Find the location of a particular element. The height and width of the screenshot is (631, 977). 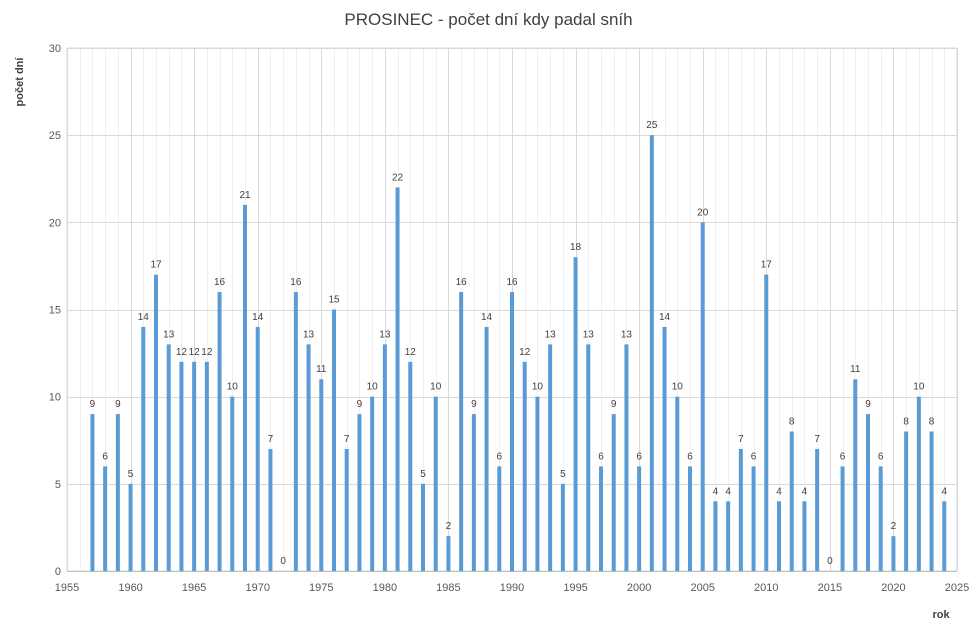

y-tick-label: 5 is located at coordinates (58, 485).